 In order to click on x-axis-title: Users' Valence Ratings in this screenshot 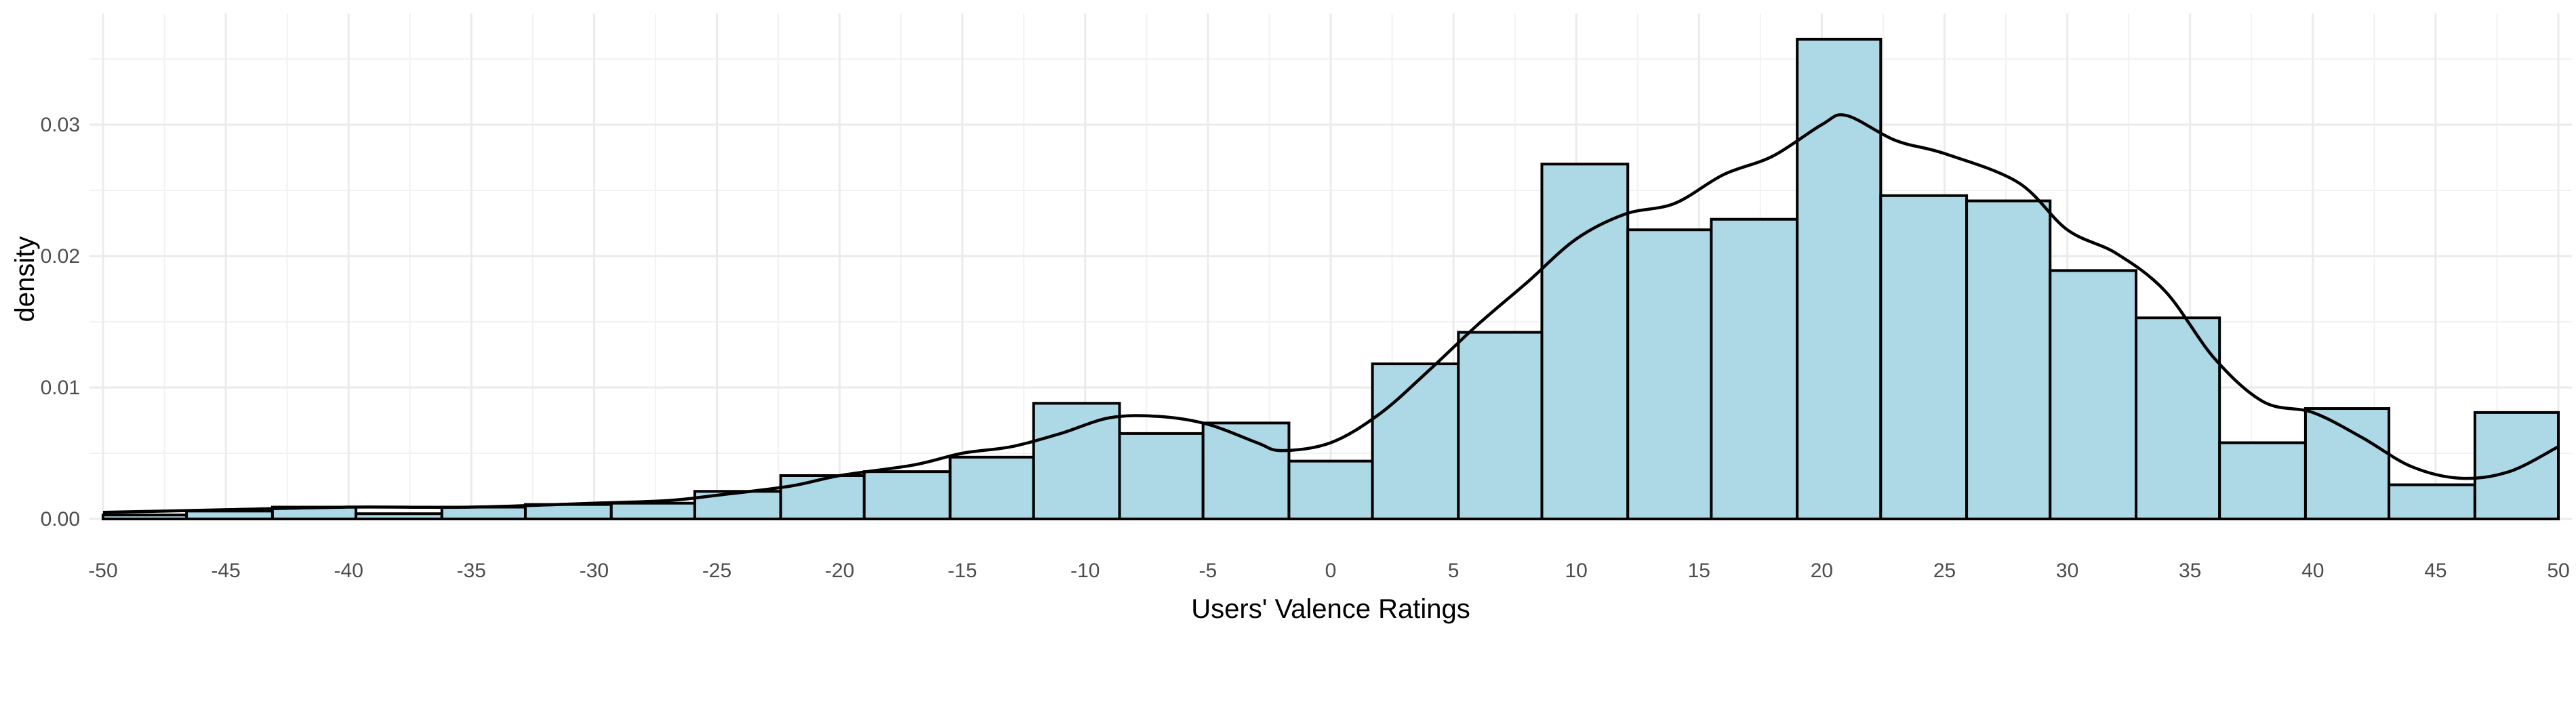, I will do `click(1330, 609)`.